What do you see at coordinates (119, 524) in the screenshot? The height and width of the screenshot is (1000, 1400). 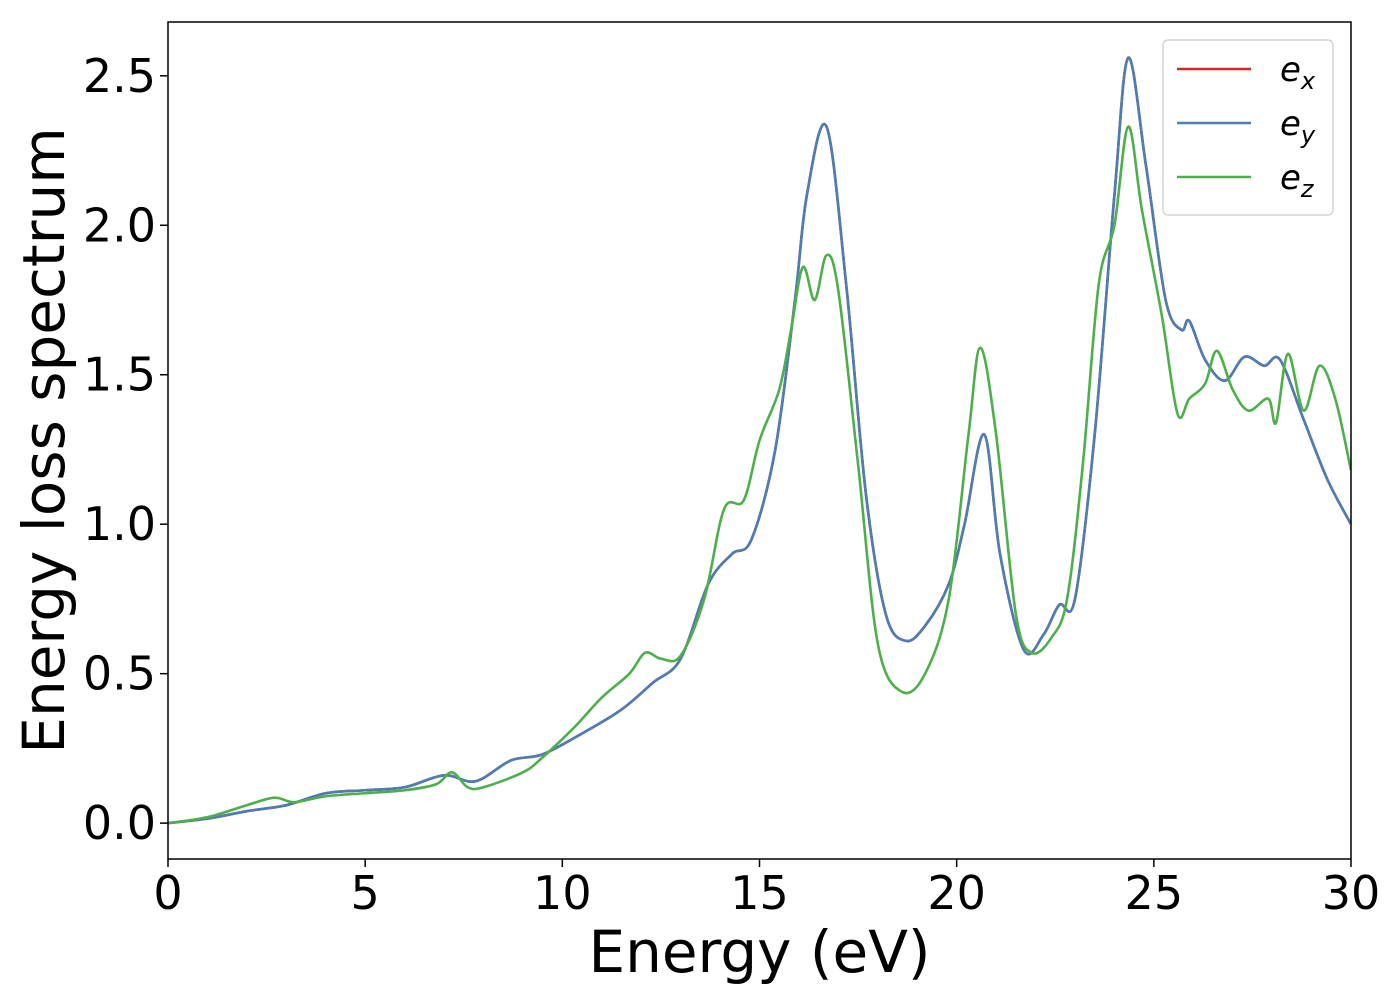 I see `y-tick-label: 1.0` at bounding box center [119, 524].